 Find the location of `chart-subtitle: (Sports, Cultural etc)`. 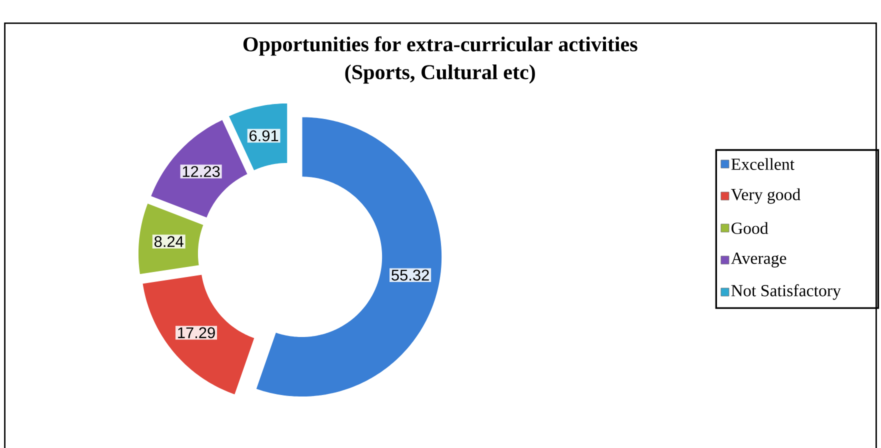

chart-subtitle: (Sports, Cultural etc) is located at coordinates (440, 74).